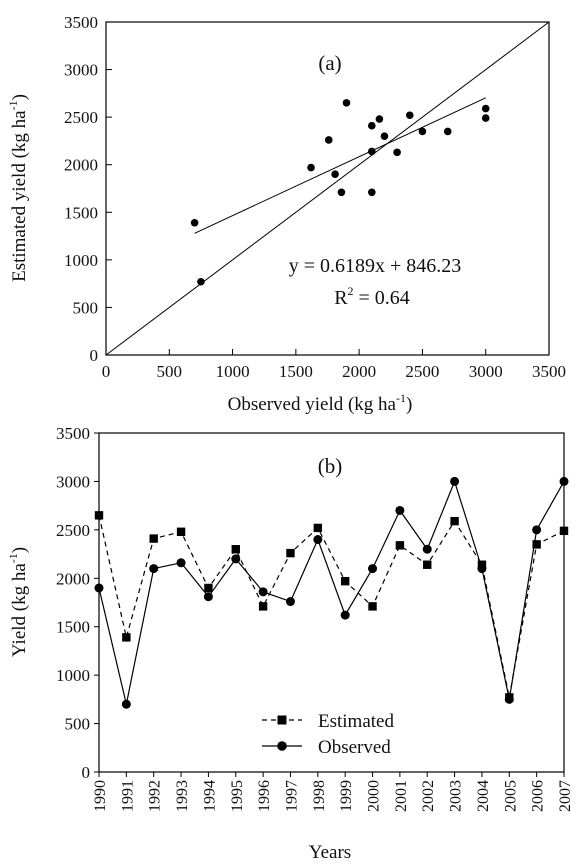 The image size is (576, 864). Describe the element at coordinates (73, 627) in the screenshot. I see `y-tick-label-b: 1500` at that location.